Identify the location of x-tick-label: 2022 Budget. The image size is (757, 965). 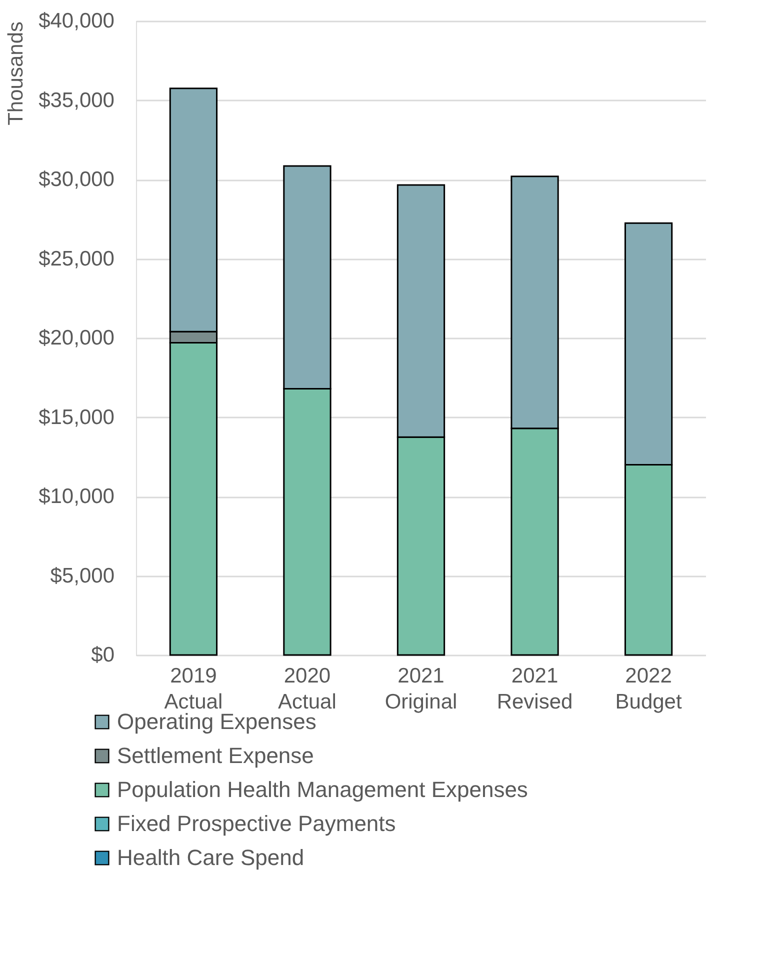
(648, 689).